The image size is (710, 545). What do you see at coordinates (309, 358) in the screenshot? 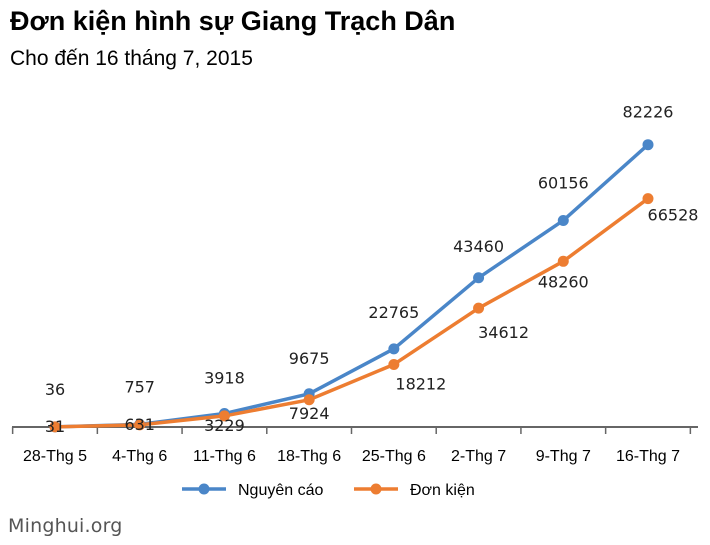
I see `data-label: 9675` at bounding box center [309, 358].